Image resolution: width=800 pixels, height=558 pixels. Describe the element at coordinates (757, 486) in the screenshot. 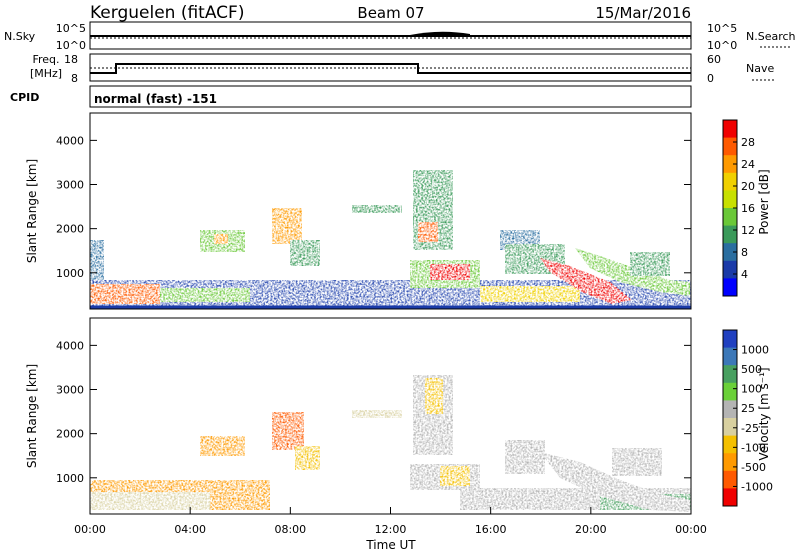

I see `colorbar-tick-label: -1000` at that location.